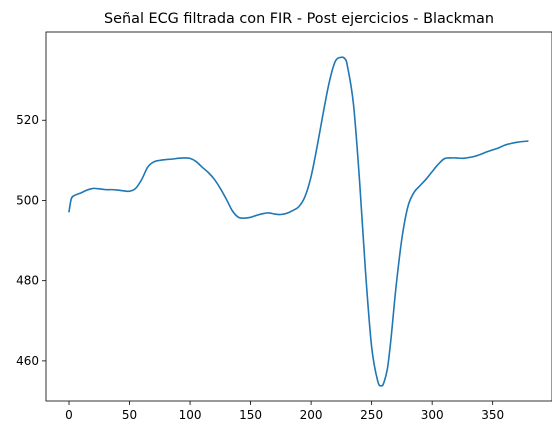  What do you see at coordinates (371, 415) in the screenshot?
I see `x-tick-label: 250` at bounding box center [371, 415].